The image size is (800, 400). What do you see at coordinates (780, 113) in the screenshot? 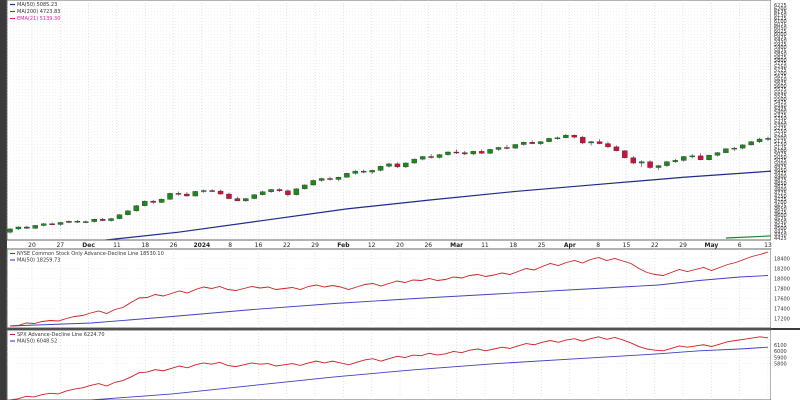
I see `y-tick-label: 5400` at bounding box center [780, 113].